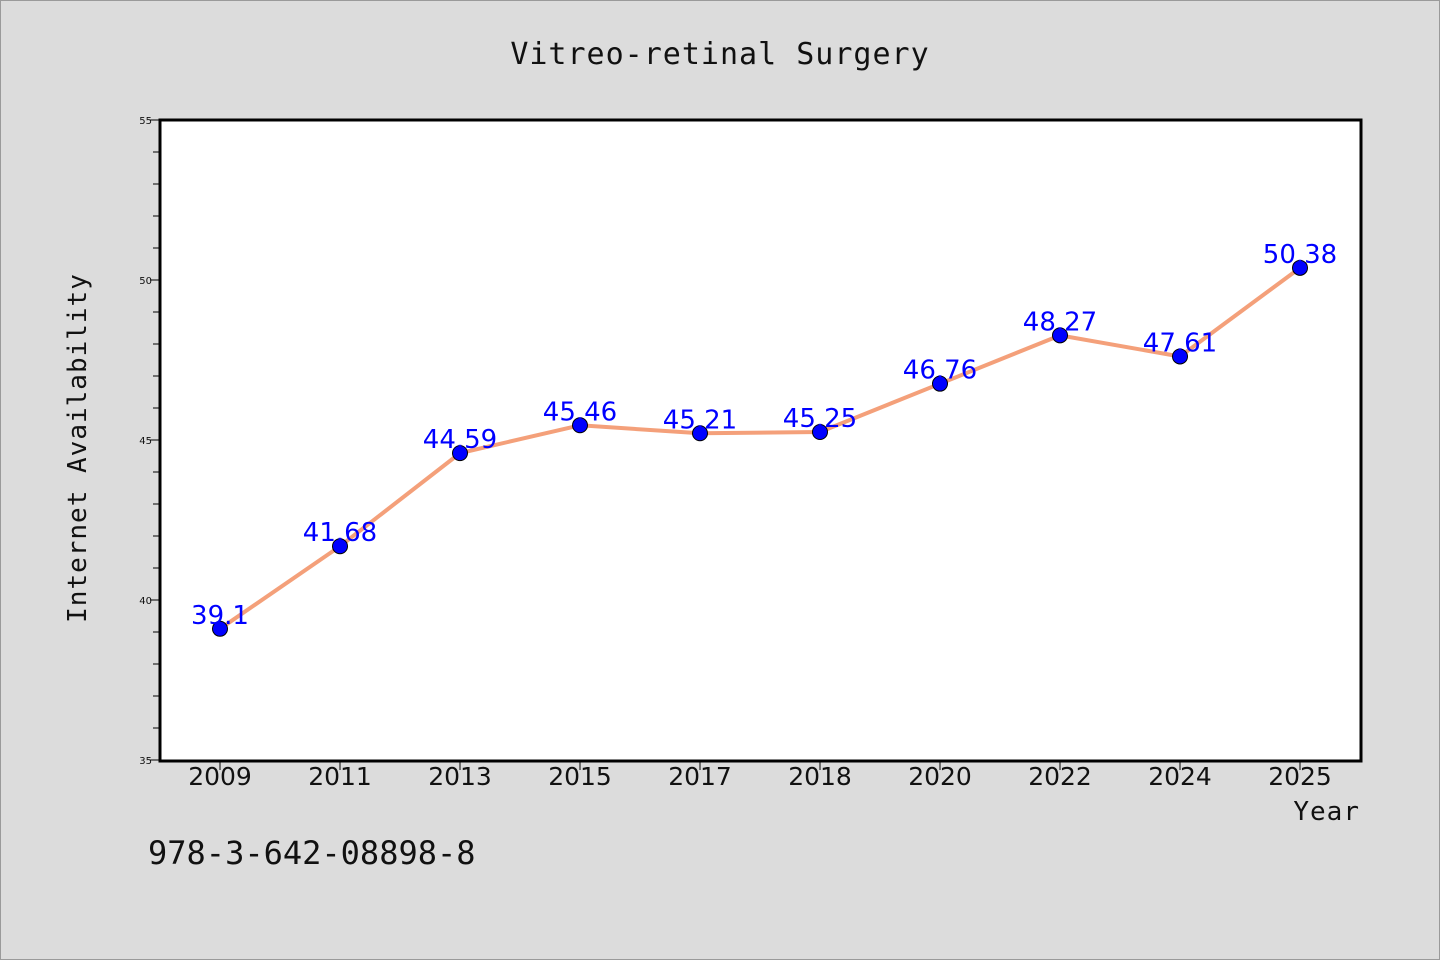  What do you see at coordinates (940, 776) in the screenshot?
I see `x-tick-label: 2020` at bounding box center [940, 776].